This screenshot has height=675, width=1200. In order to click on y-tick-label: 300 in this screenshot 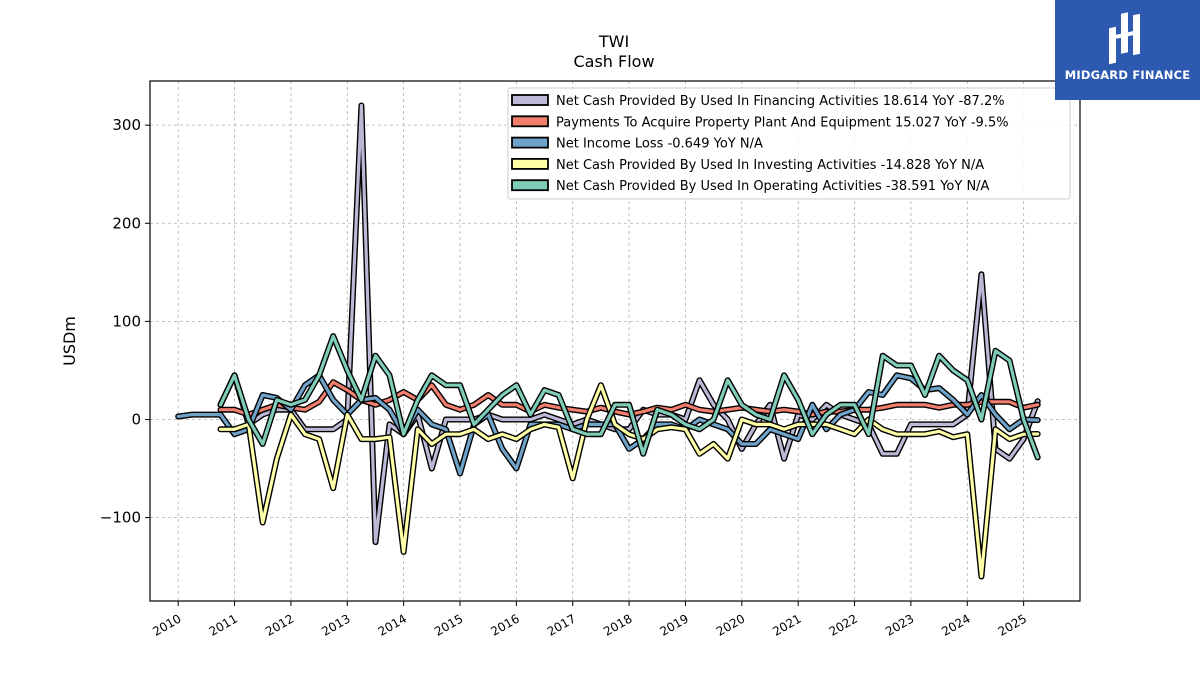, I will do `click(126, 125)`.